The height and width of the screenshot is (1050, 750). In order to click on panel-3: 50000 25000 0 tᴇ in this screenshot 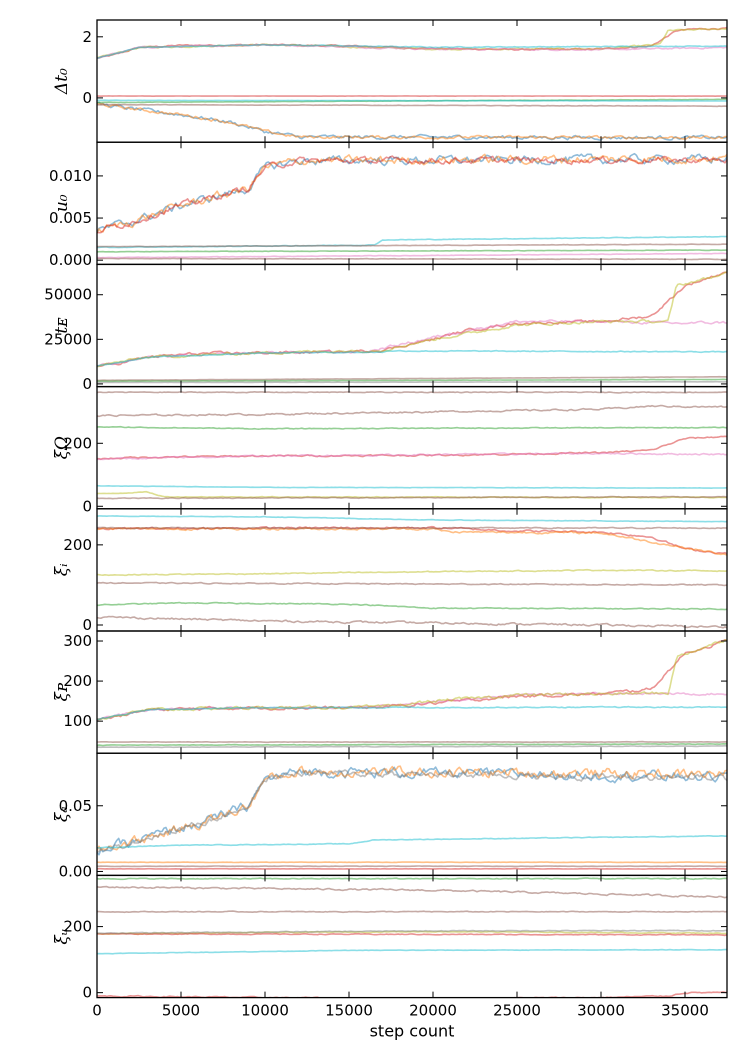, I will do `click(386, 328)`.